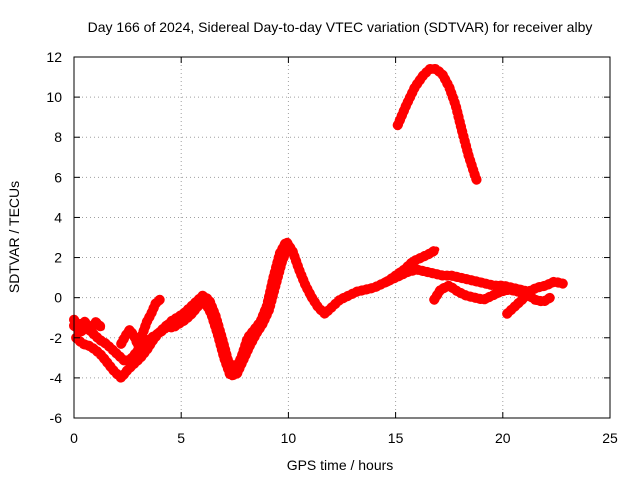 This screenshot has height=480, width=640. What do you see at coordinates (74, 438) in the screenshot?
I see `x-tick-label: 0` at bounding box center [74, 438].